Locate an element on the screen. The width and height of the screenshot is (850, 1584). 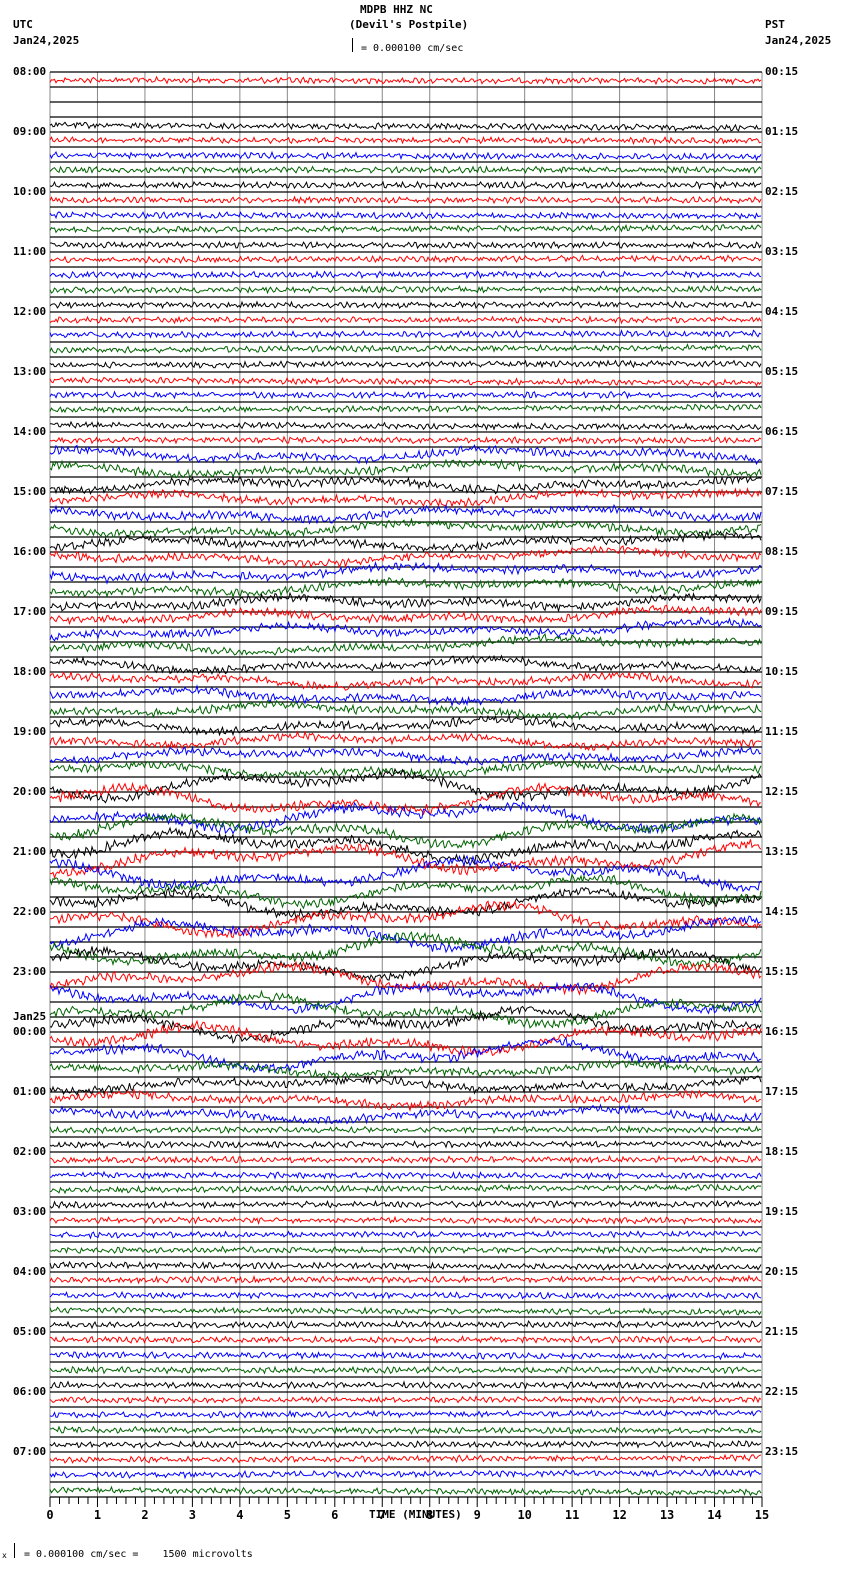
footer-scale-text: = 0.000100 cm/sec = 1500 microvolts is located at coordinates (138, 1554).